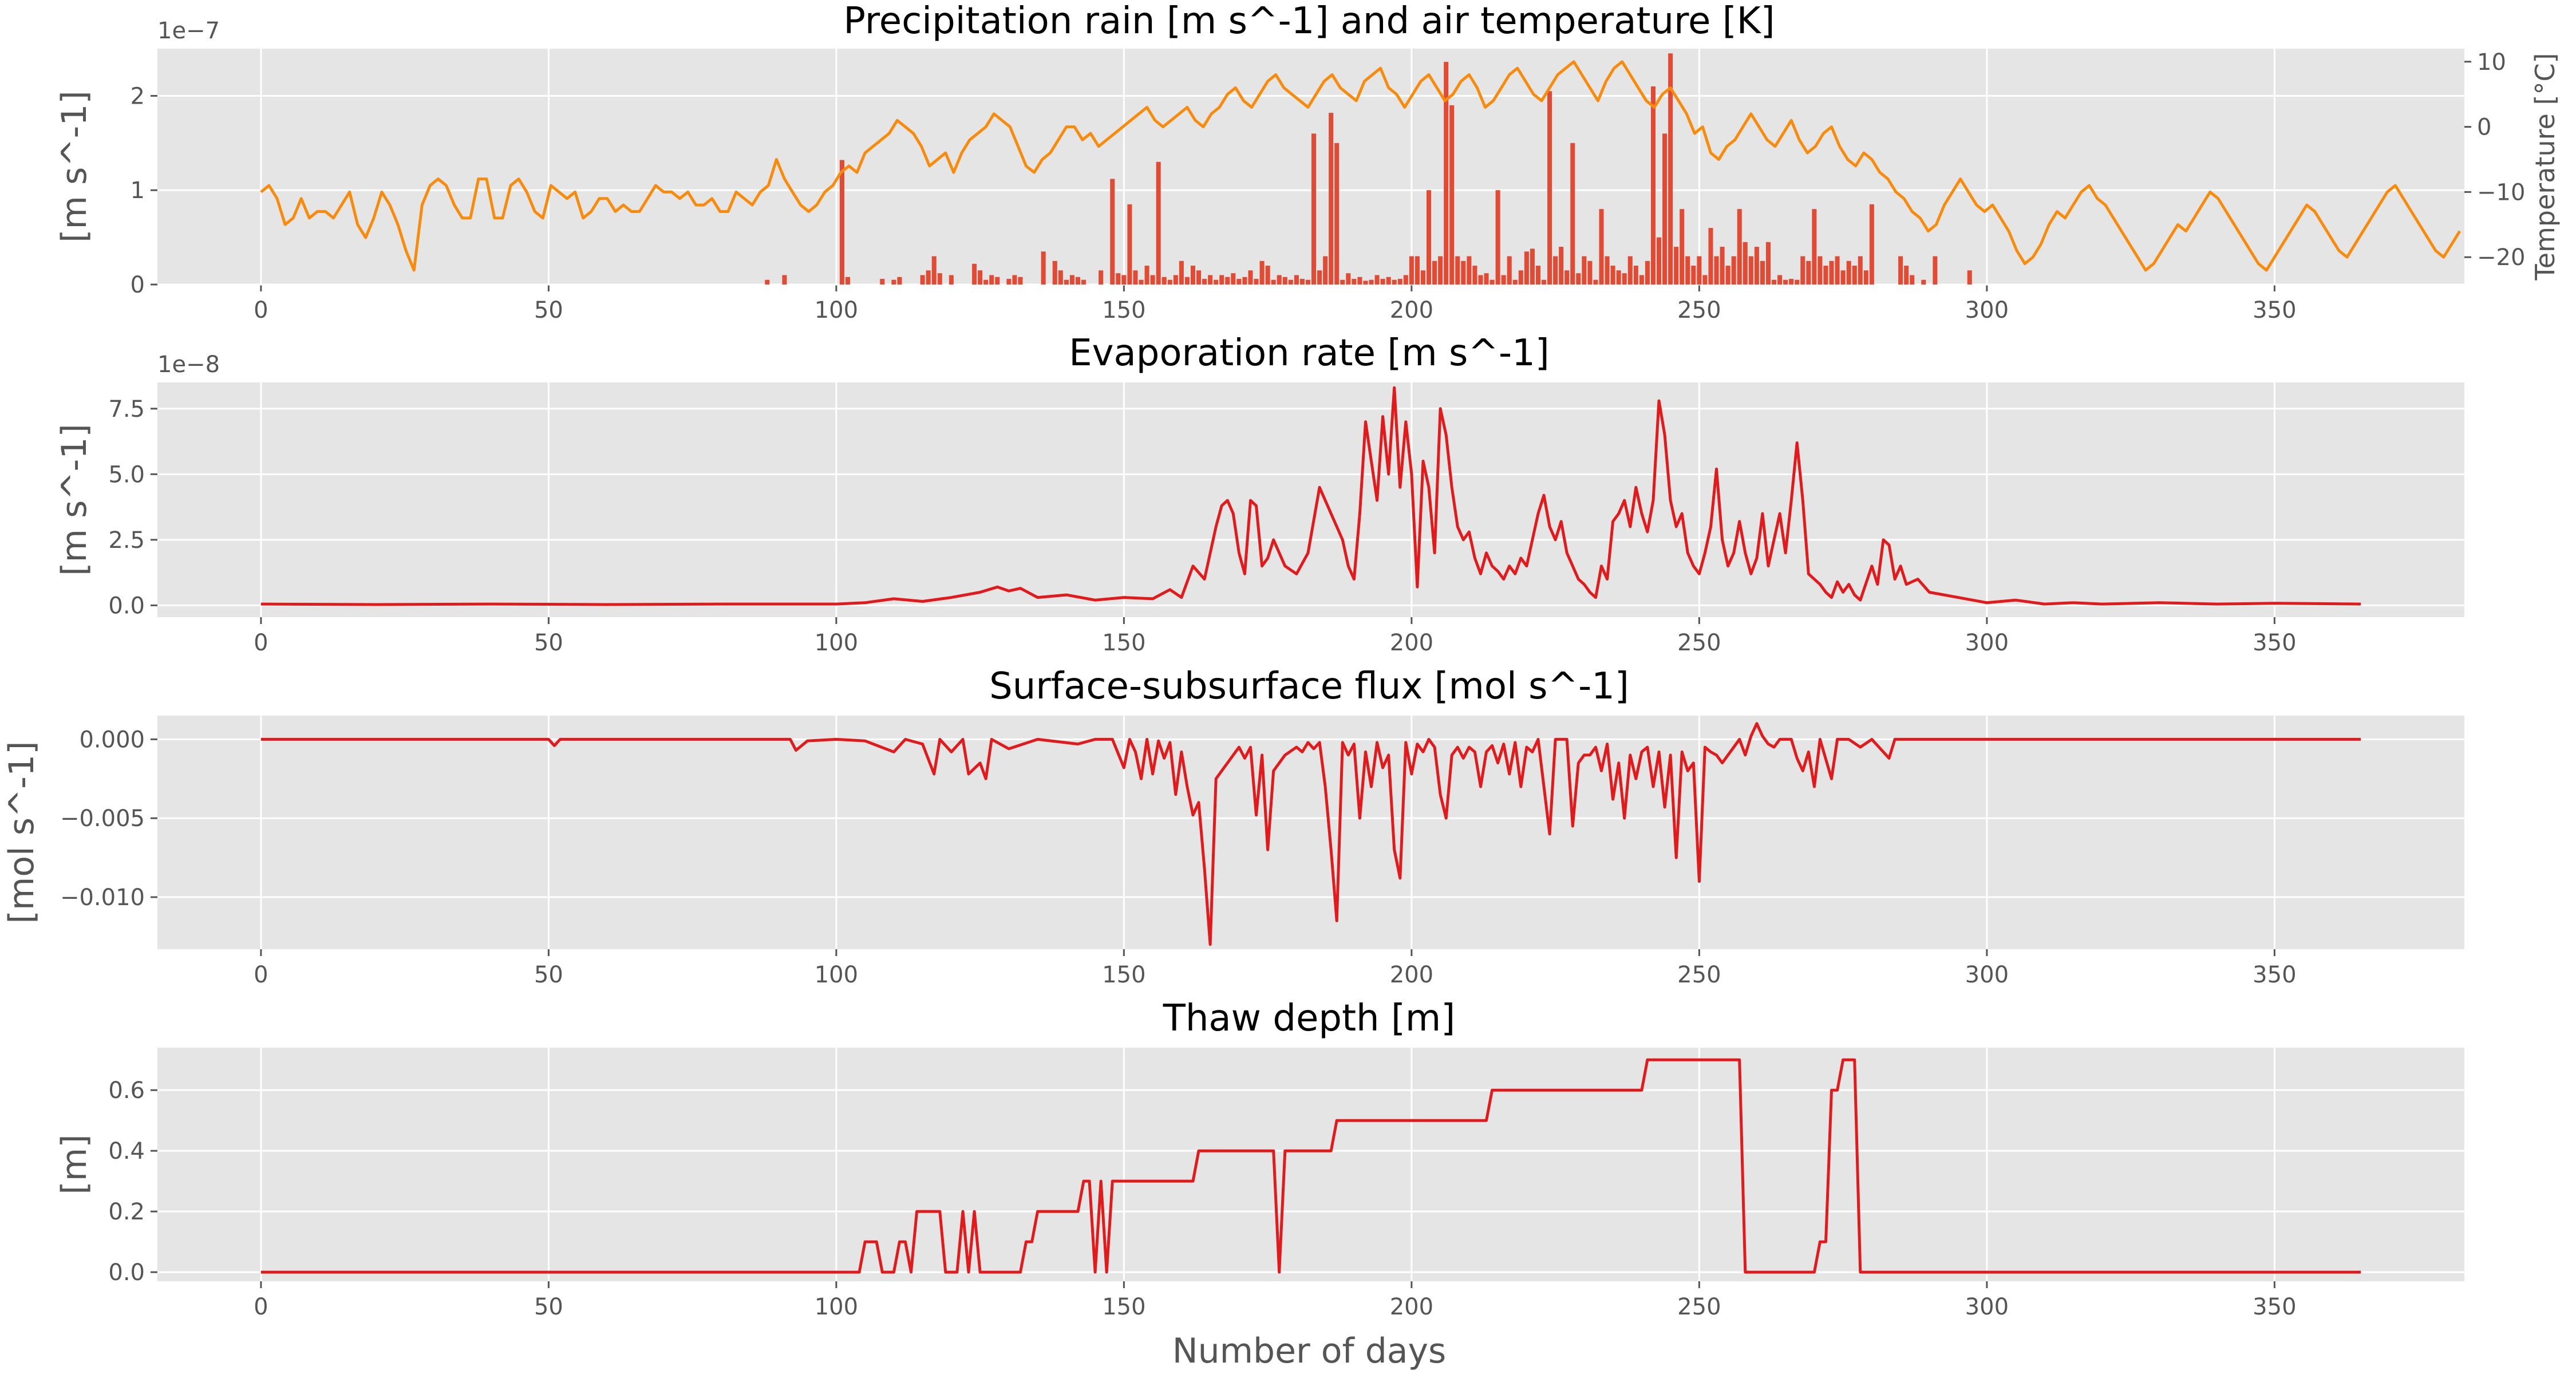  What do you see at coordinates (126, 606) in the screenshot?
I see `evaporation-y-tick-label: 0.0` at bounding box center [126, 606].